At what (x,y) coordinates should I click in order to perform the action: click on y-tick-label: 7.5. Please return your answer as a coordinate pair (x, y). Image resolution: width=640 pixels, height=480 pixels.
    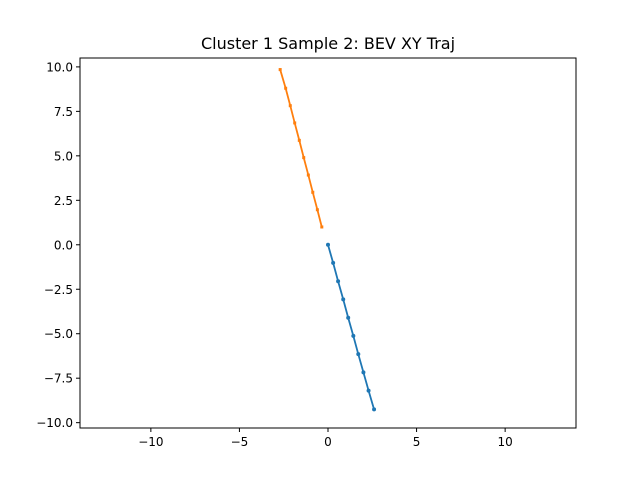
    Looking at the image, I should click on (63, 112).